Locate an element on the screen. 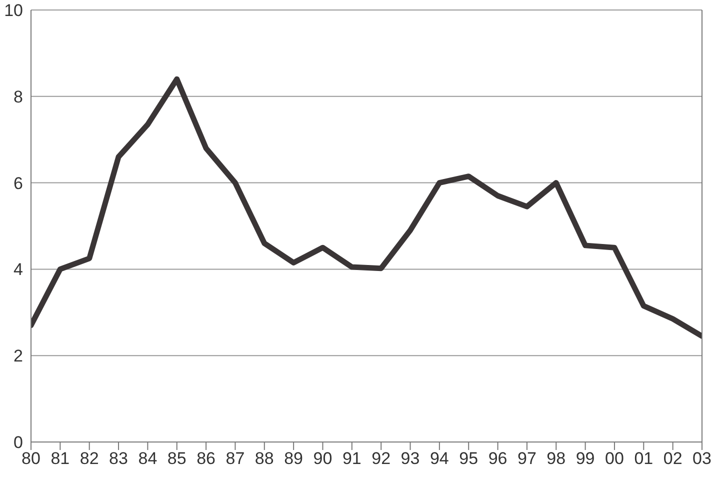 Image resolution: width=715 pixels, height=485 pixels. x-tick-label: 99 is located at coordinates (585, 458).